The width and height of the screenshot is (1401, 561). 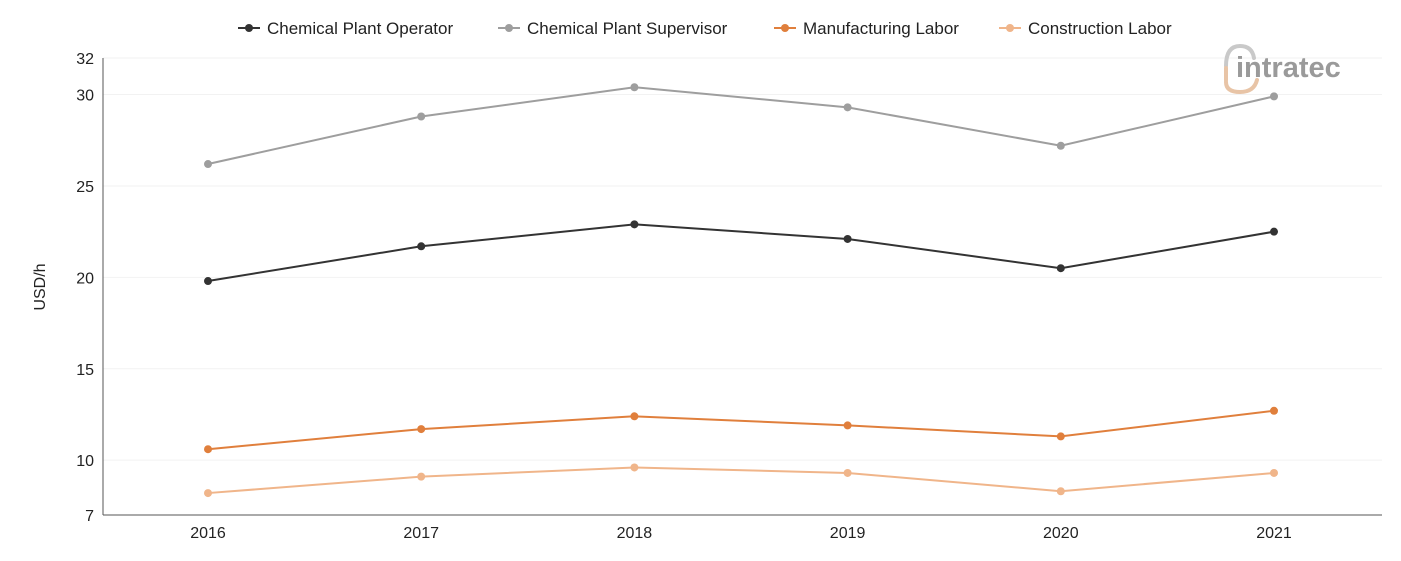 I want to click on y-tick-label: 7, so click(x=89, y=516).